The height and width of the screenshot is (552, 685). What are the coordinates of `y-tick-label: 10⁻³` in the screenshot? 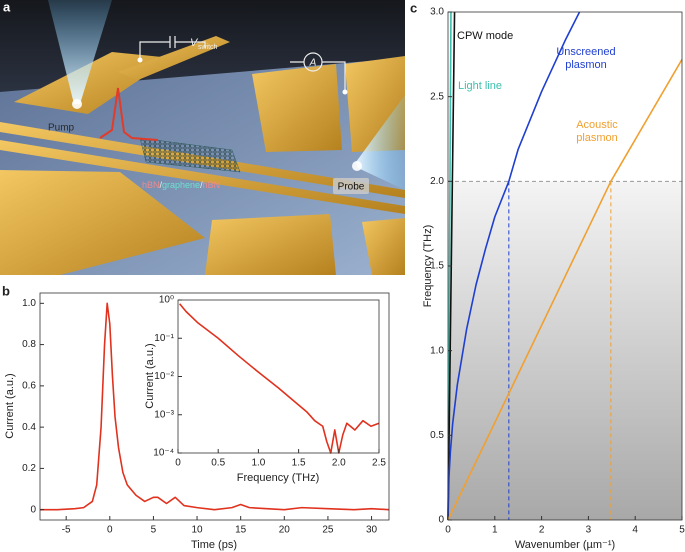 It's located at (164, 414).